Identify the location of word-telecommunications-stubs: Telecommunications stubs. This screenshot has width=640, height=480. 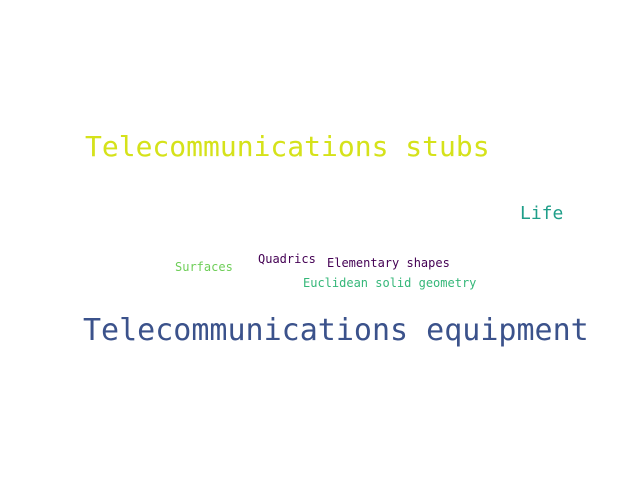
(287, 146).